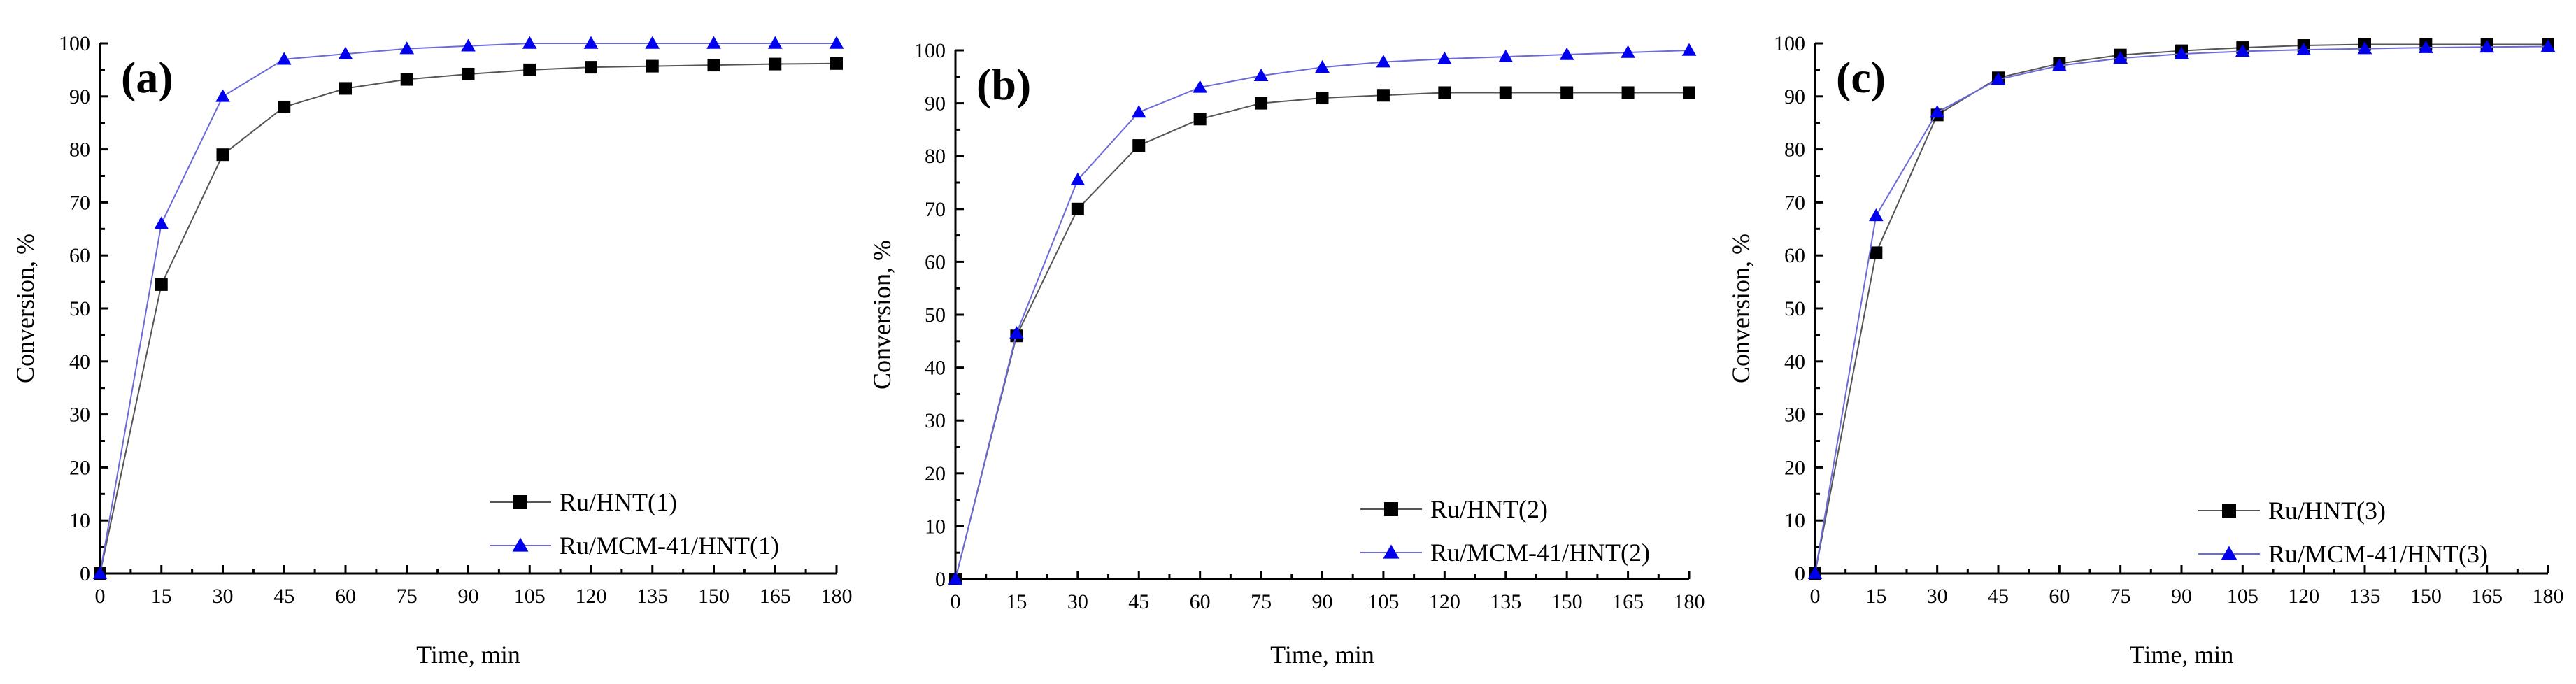 The image size is (2576, 684). I want to click on y-tick-label: 70, so click(1794, 202).